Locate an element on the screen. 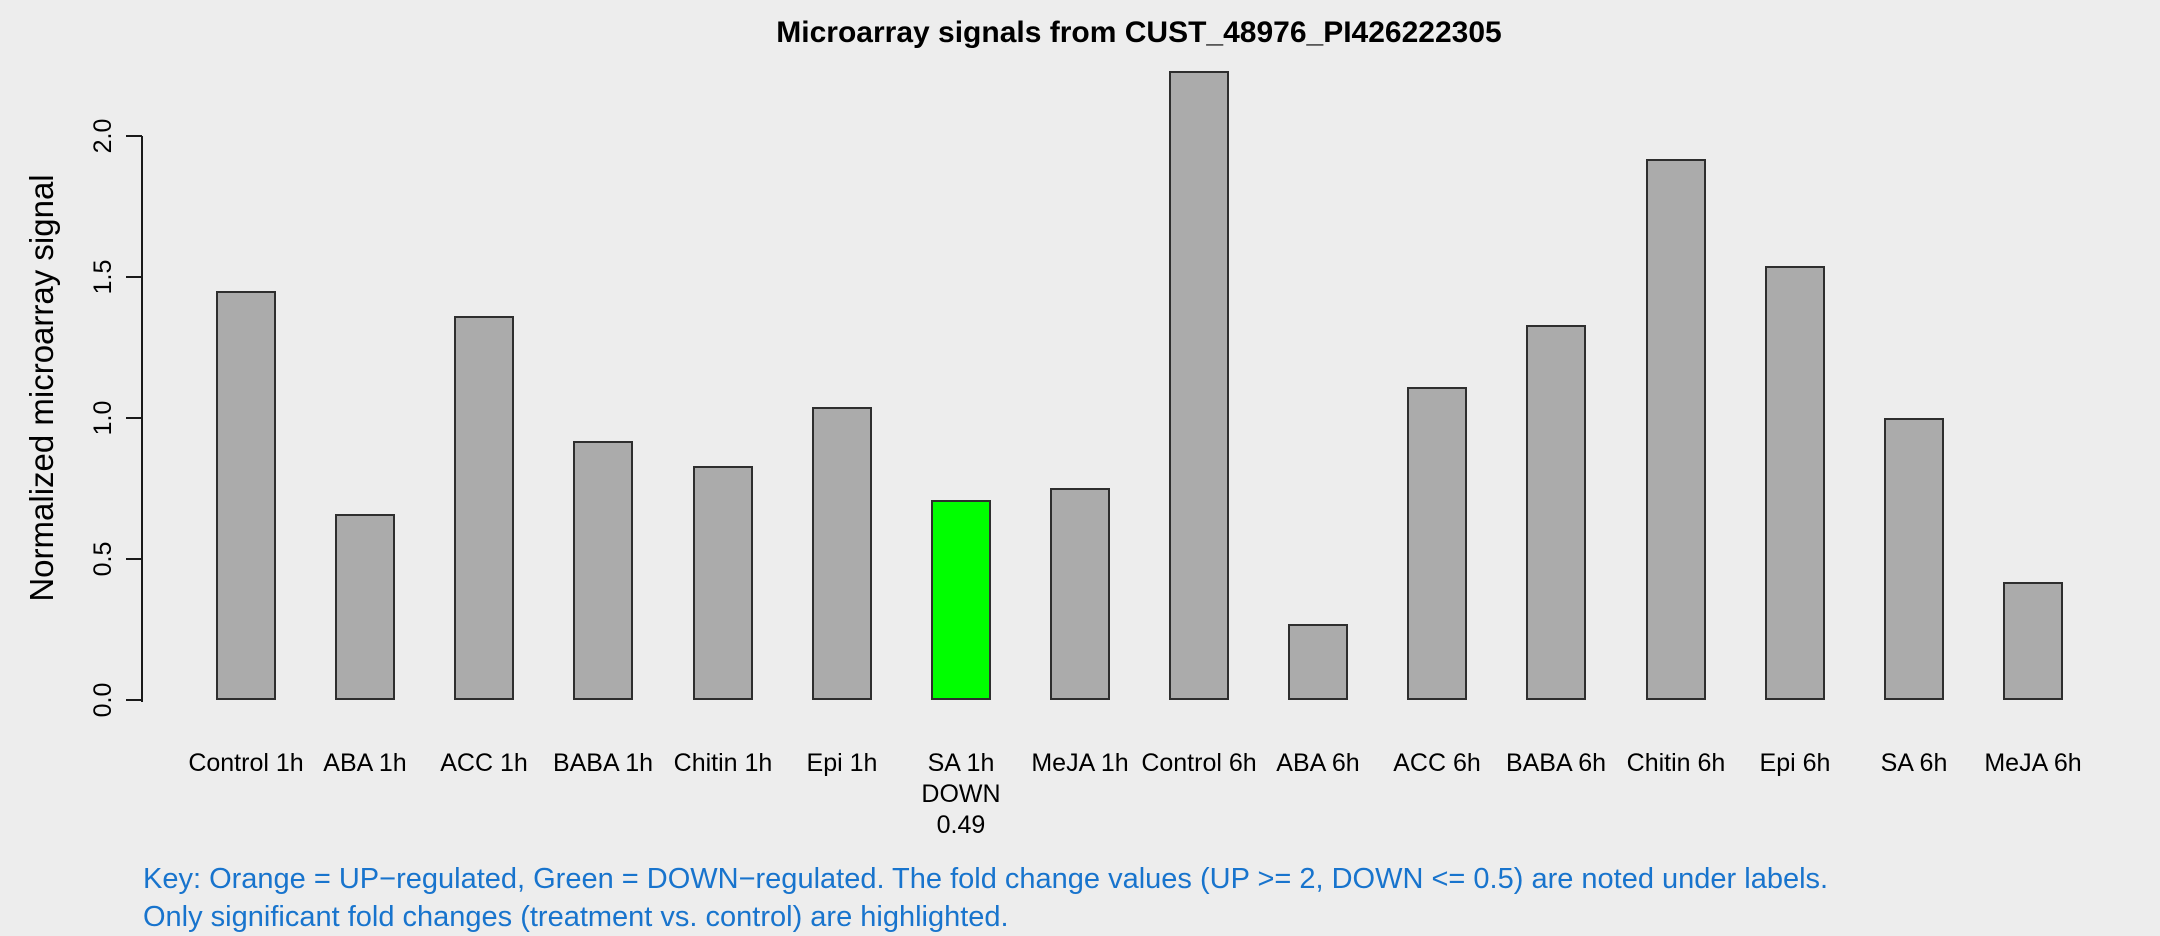 The width and height of the screenshot is (2160, 936). bar-epi-6h is located at coordinates (1795, 483).